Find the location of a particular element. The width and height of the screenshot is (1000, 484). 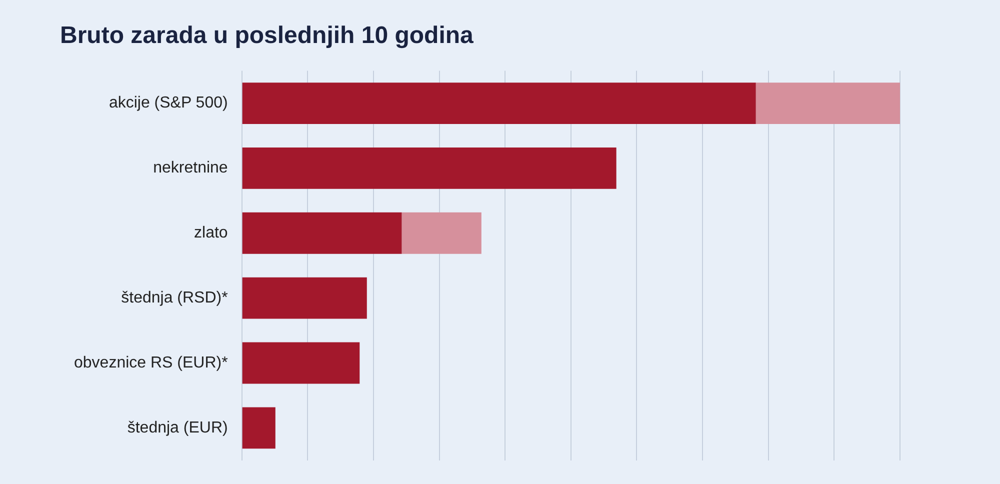

y-tick-label: nekretnine is located at coordinates (190, 168).